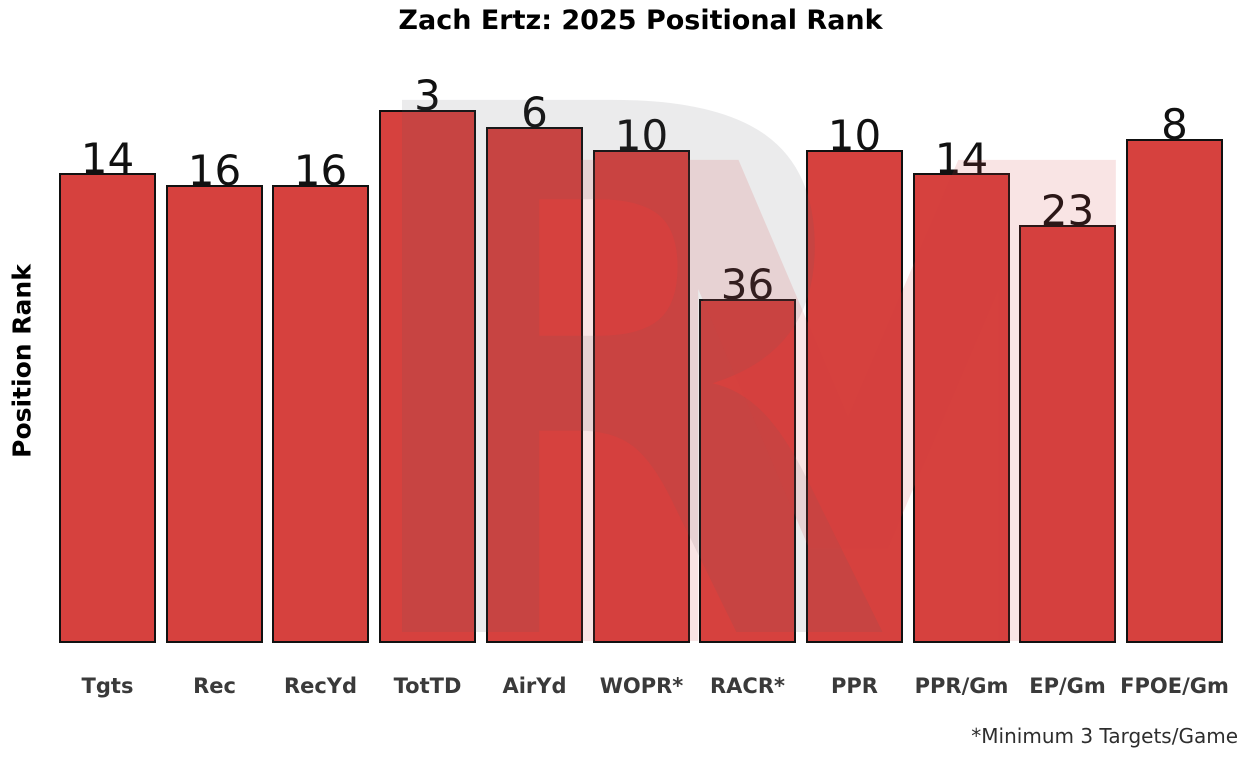  Describe the element at coordinates (641, 396) in the screenshot. I see `bar-WOPR*` at that location.